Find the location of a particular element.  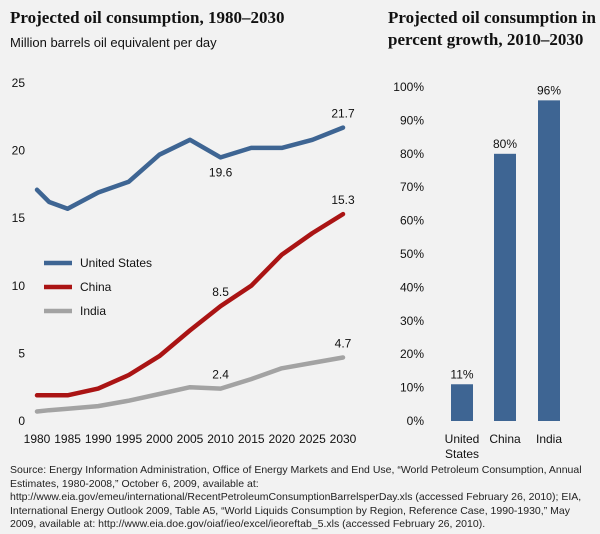

y-tick-label: 100% is located at coordinates (408, 87).